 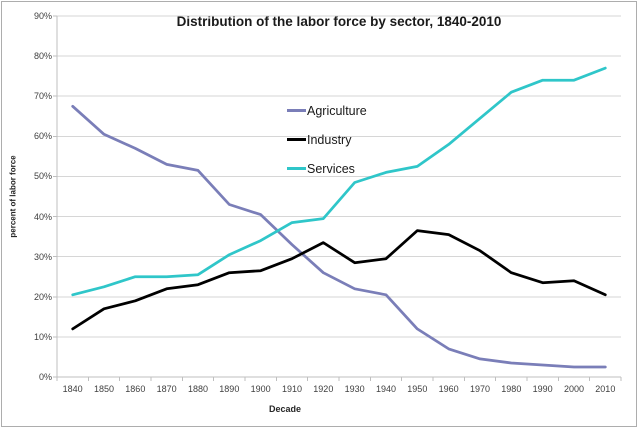 I want to click on y-tick-label: 30%, so click(x=42, y=256).